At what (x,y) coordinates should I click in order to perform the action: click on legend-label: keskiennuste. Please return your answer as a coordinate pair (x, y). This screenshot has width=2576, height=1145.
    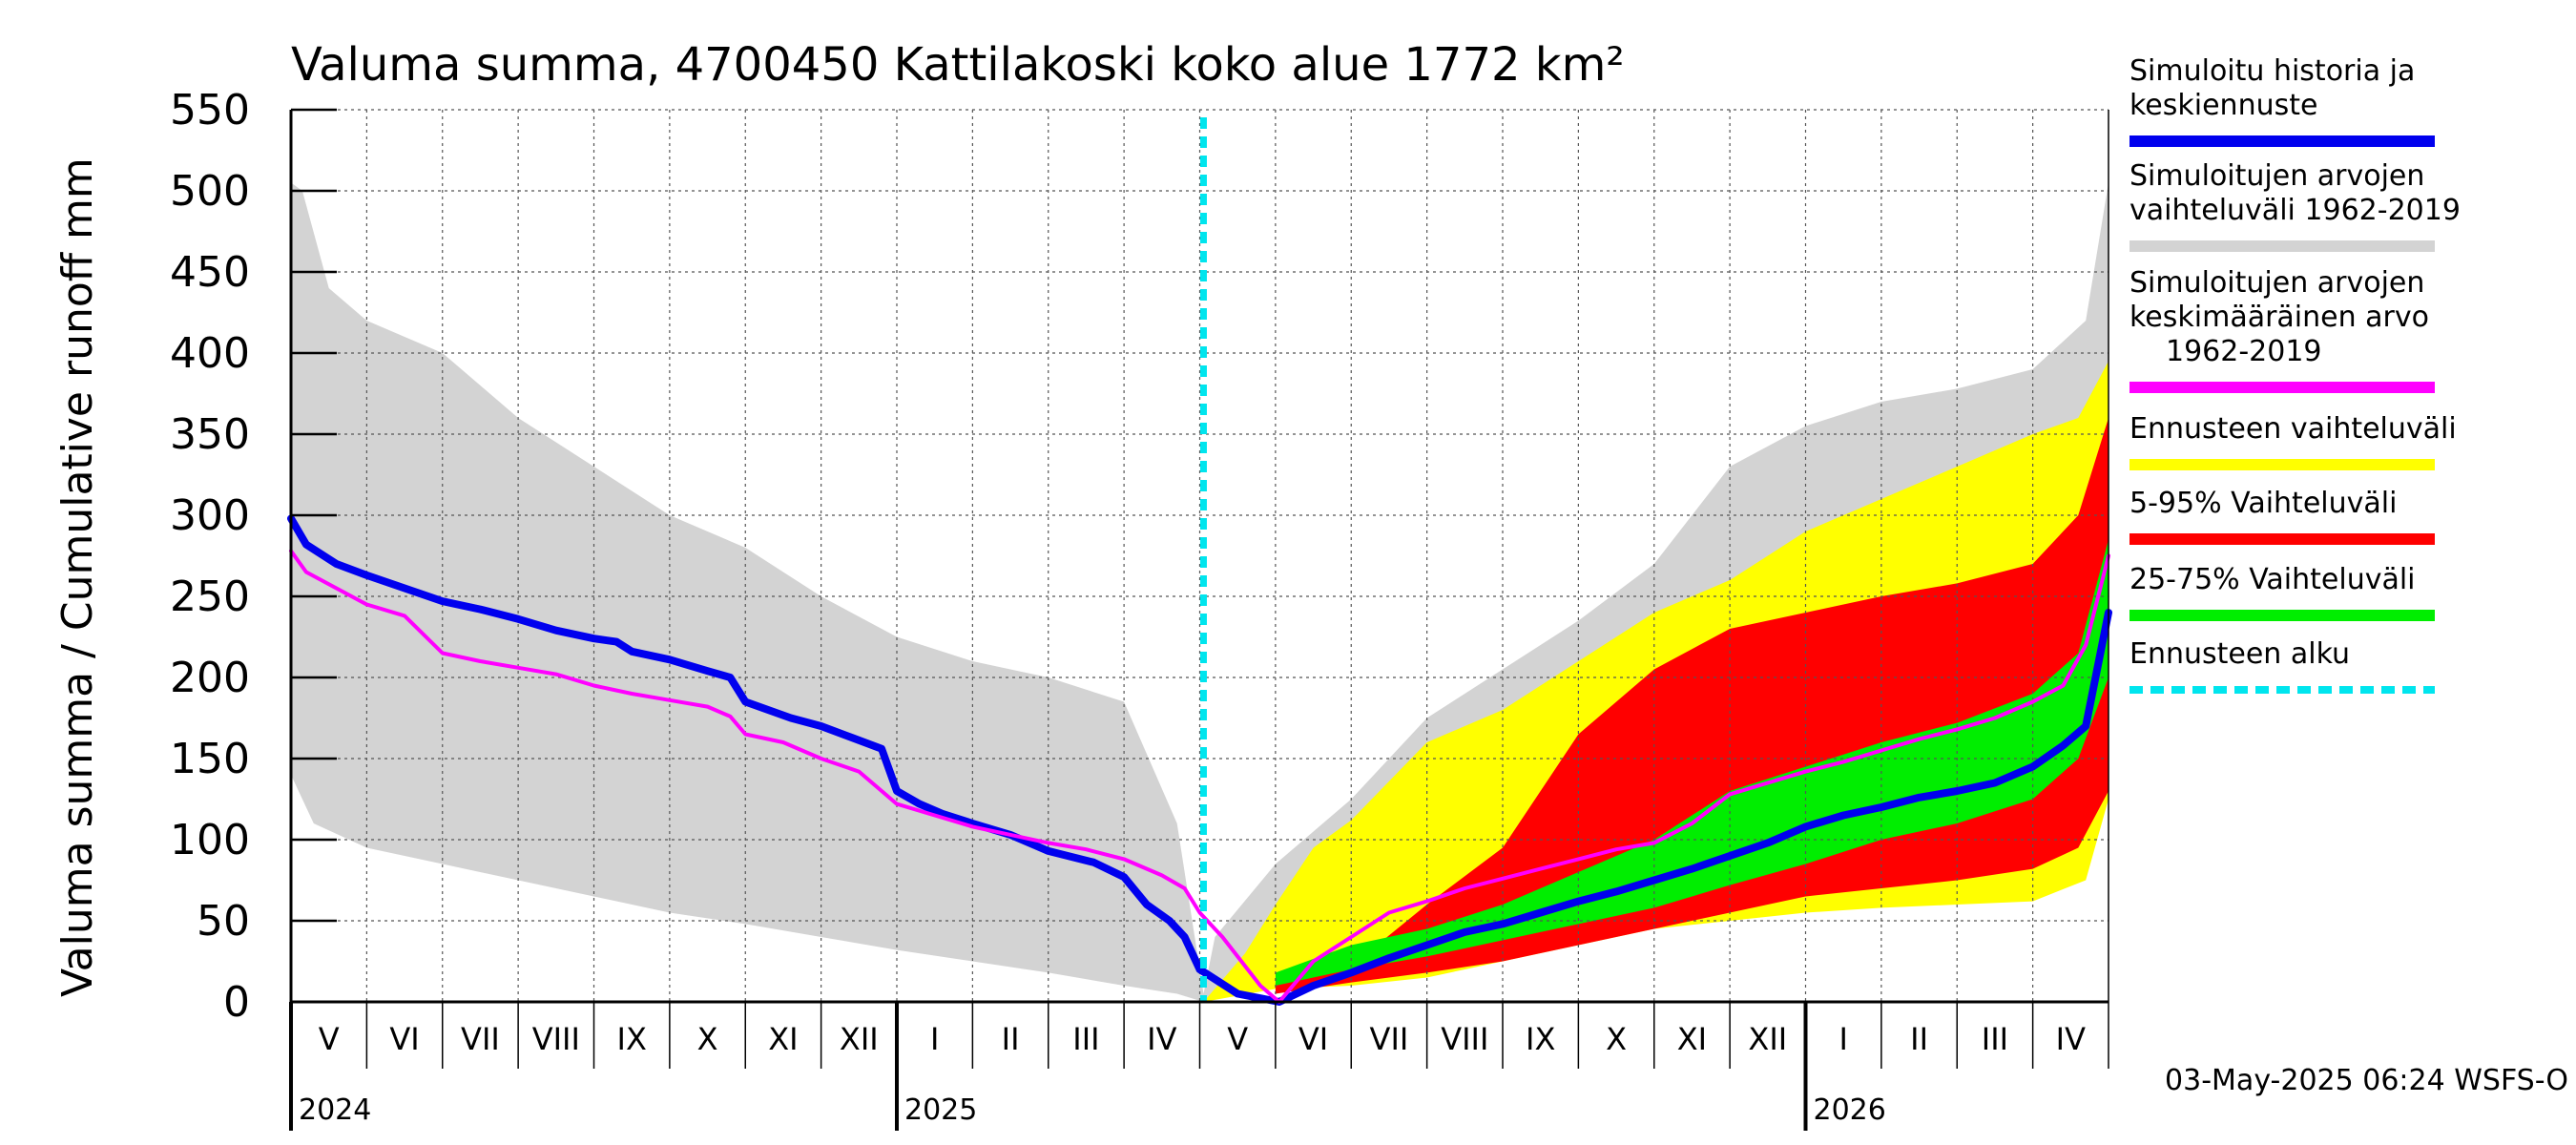
    Looking at the image, I should click on (2223, 106).